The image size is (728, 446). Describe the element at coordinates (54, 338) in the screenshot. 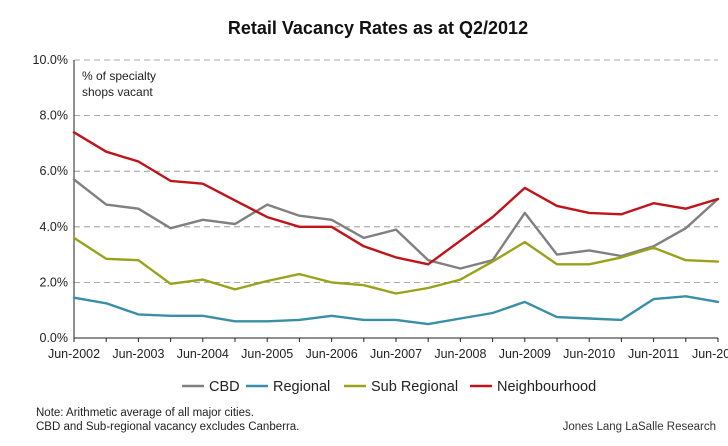

I see `y-tick-label: 0.0%` at that location.